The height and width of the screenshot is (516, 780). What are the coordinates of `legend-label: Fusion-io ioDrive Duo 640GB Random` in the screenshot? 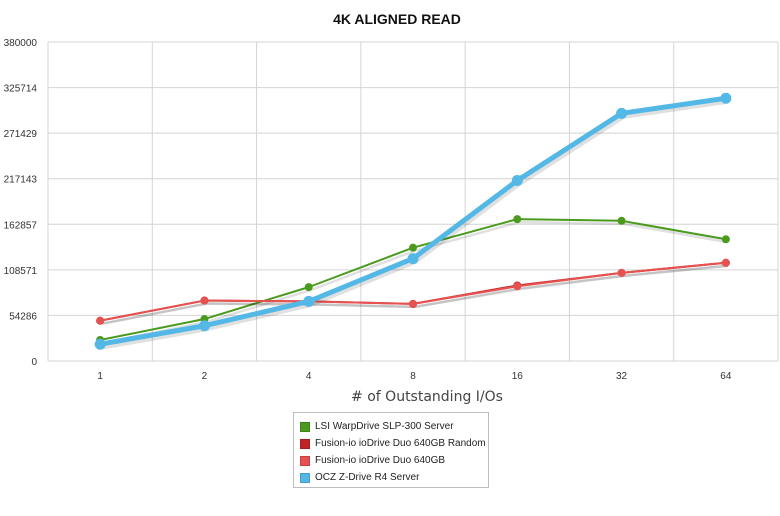 It's located at (400, 443).